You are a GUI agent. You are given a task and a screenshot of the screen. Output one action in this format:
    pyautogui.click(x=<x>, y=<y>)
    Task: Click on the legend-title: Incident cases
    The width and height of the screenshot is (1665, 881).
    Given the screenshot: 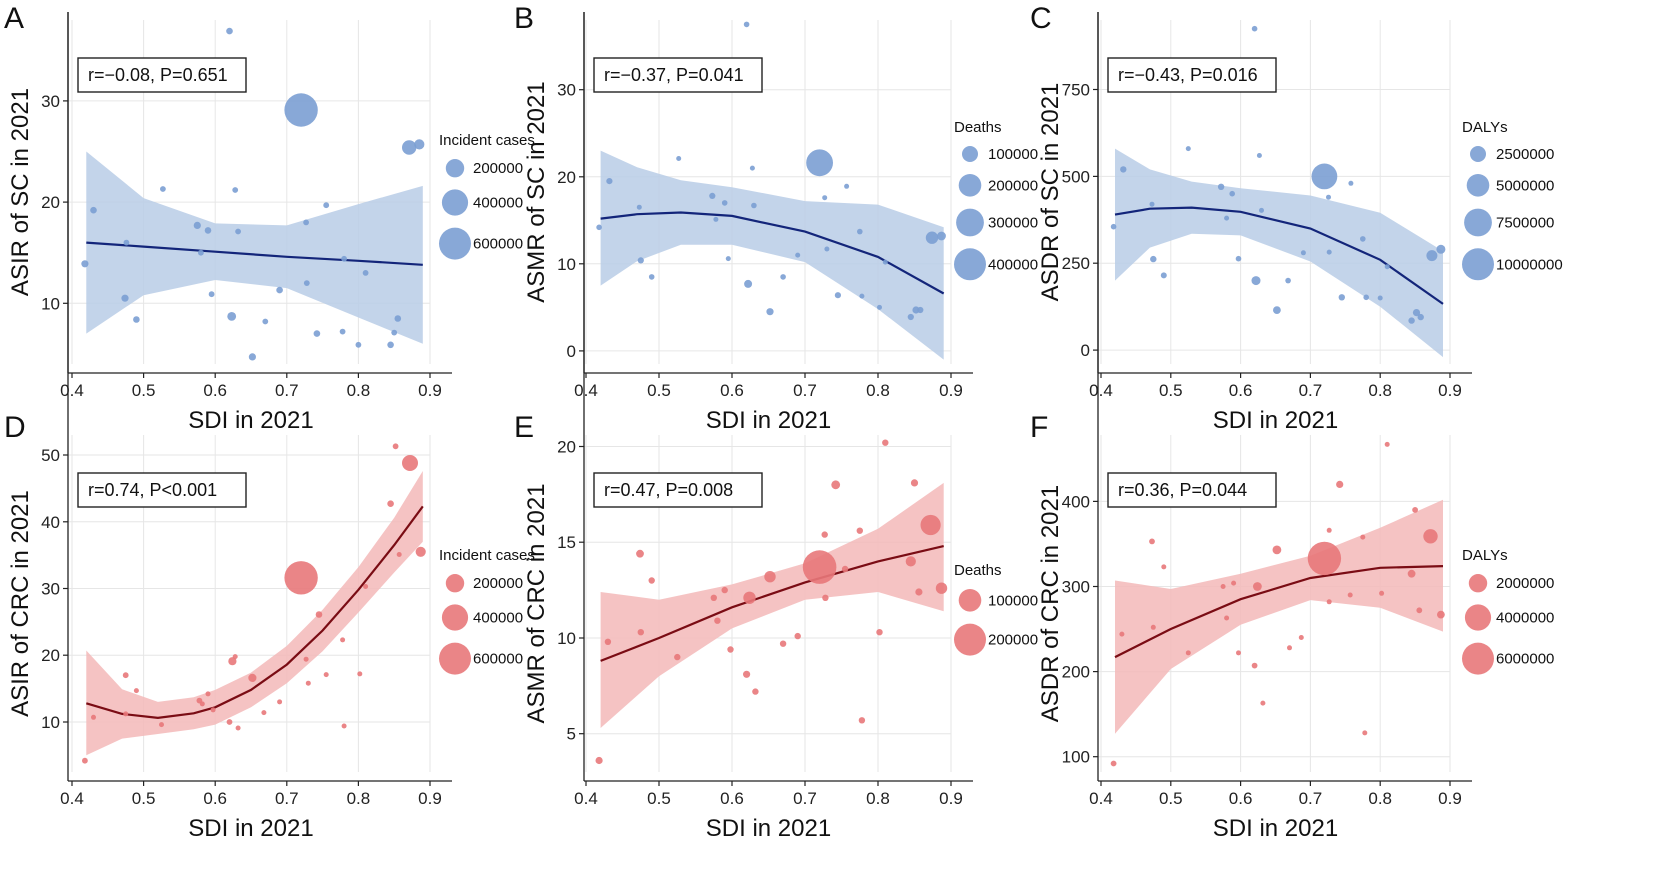 What is the action you would take?
    pyautogui.click(x=487, y=555)
    